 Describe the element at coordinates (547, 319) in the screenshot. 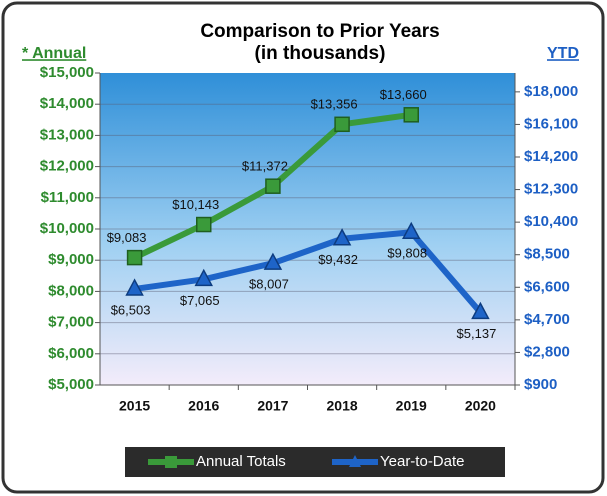

I see `y2-tick-label: $4,700` at that location.